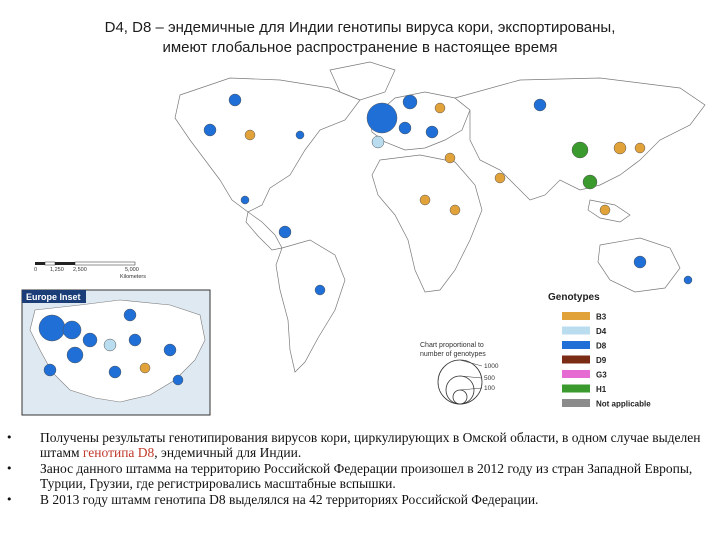 This screenshot has height=545, width=720. Describe the element at coordinates (580, 139) in the screenshot. I see `asia-shape` at that location.